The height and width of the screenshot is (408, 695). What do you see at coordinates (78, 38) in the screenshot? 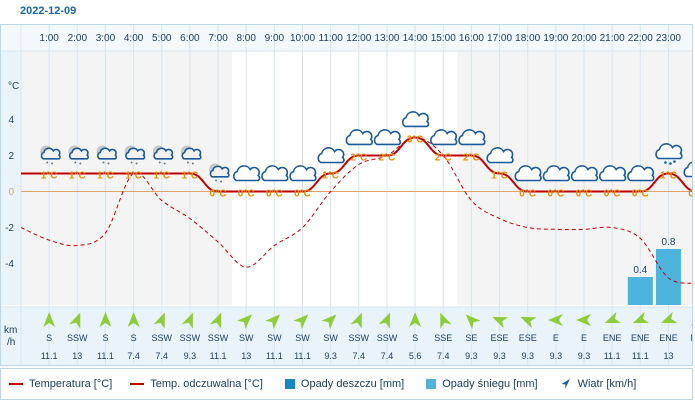
I see `hour-label: 2:00` at bounding box center [78, 38].